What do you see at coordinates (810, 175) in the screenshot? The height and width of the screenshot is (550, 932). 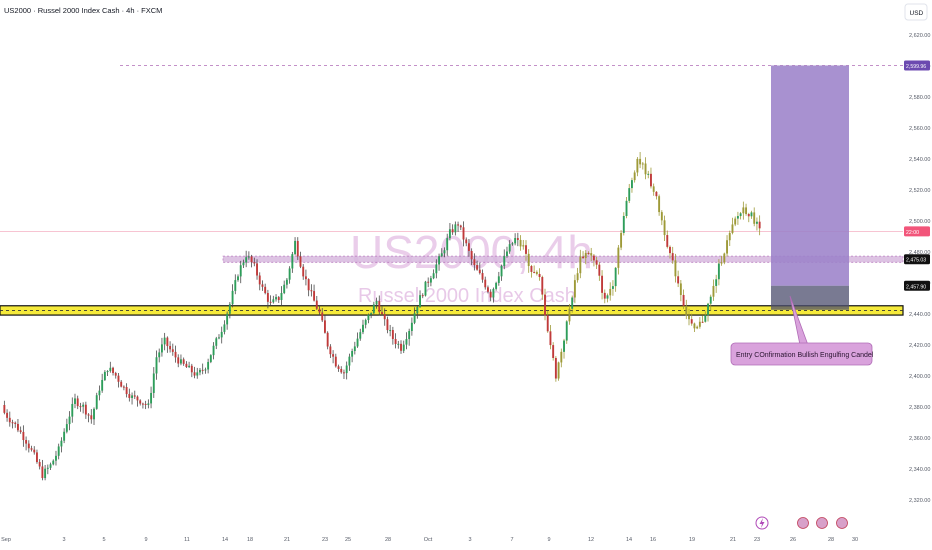 I see `position-target-zone` at bounding box center [810, 175].